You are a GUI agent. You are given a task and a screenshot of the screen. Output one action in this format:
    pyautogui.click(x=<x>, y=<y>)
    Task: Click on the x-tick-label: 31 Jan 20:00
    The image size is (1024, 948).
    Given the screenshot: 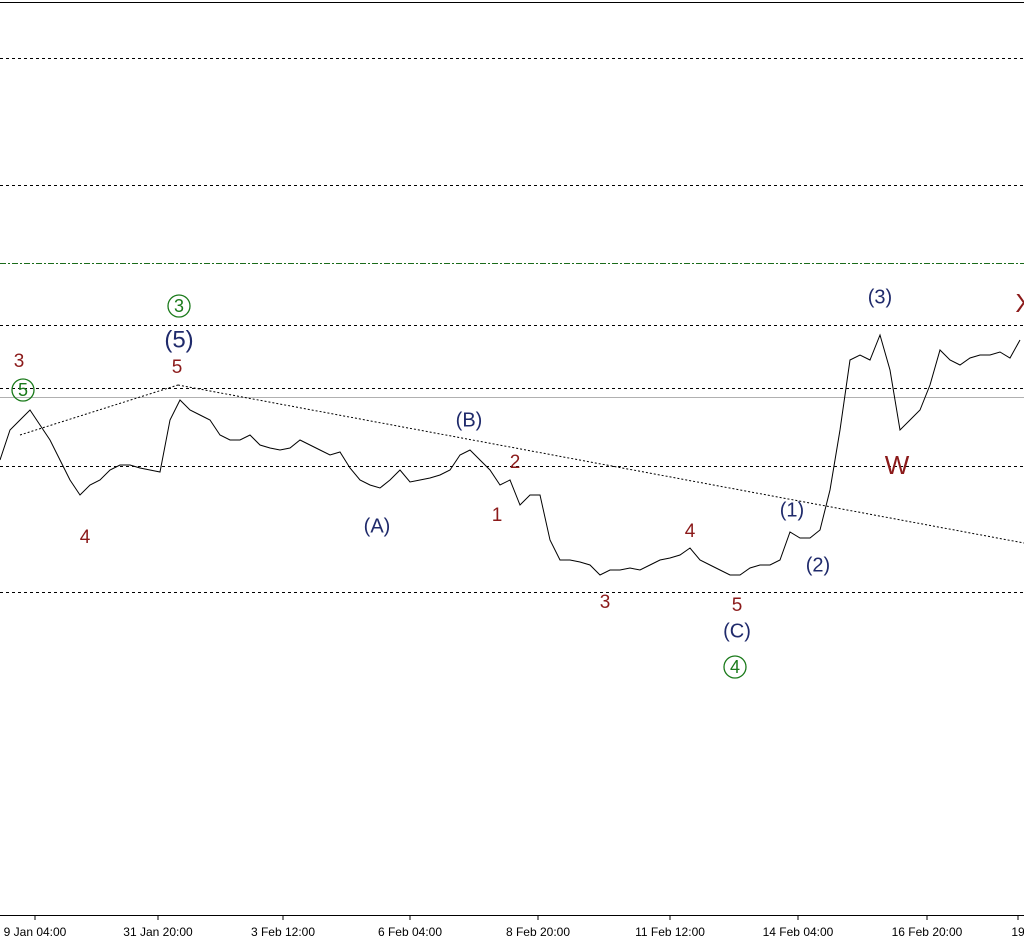 What is the action you would take?
    pyautogui.click(x=158, y=932)
    